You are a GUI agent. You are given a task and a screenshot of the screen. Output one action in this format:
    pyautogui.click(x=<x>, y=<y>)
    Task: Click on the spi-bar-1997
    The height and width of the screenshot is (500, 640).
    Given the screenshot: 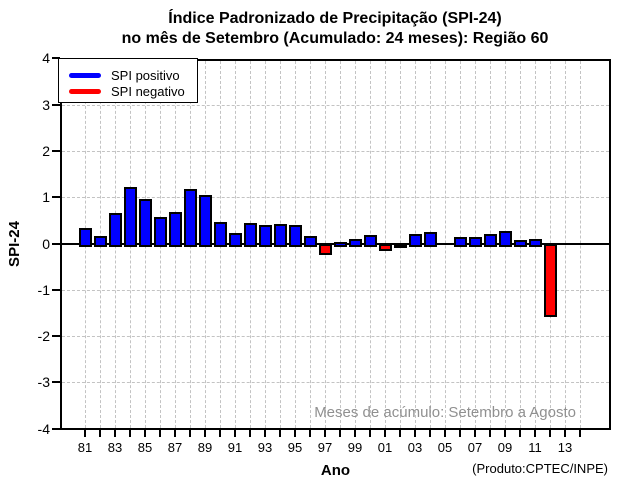 What is the action you would take?
    pyautogui.click(x=325, y=249)
    